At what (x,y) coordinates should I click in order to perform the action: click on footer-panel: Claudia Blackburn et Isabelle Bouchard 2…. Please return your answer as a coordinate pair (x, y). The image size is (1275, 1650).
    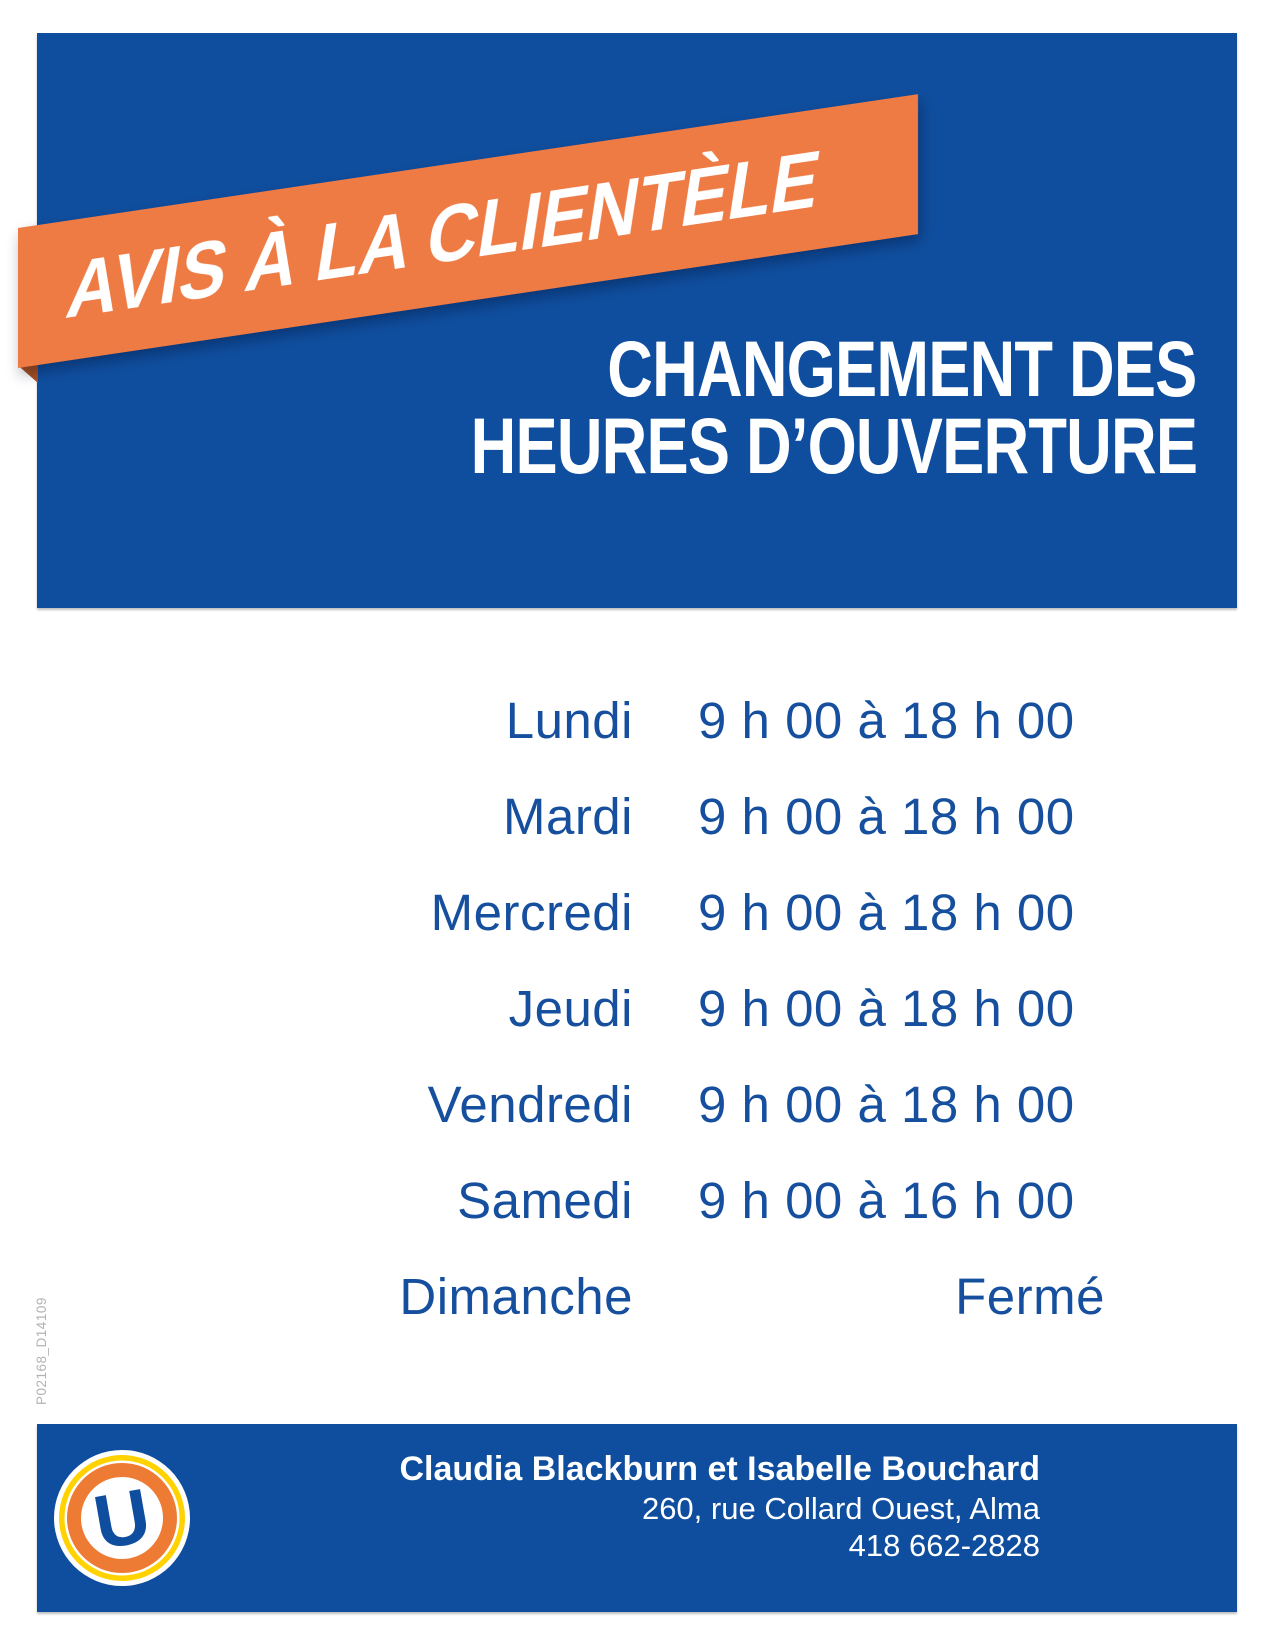
    Looking at the image, I should click on (637, 1518).